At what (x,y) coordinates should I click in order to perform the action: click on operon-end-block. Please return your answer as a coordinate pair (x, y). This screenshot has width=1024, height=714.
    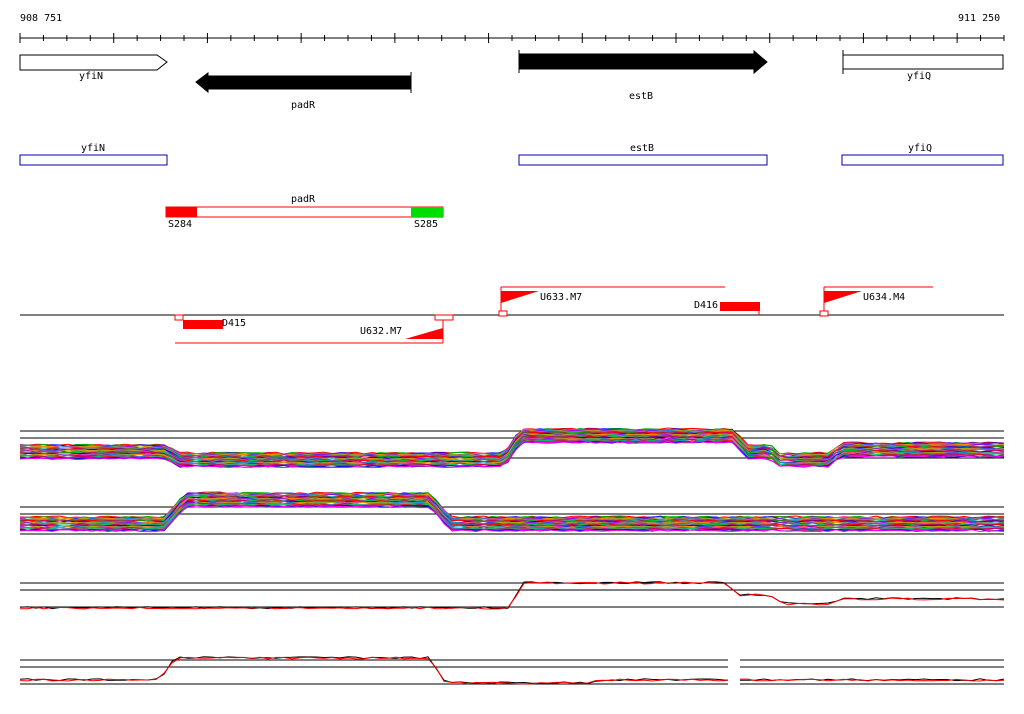
    Looking at the image, I should click on (427, 212).